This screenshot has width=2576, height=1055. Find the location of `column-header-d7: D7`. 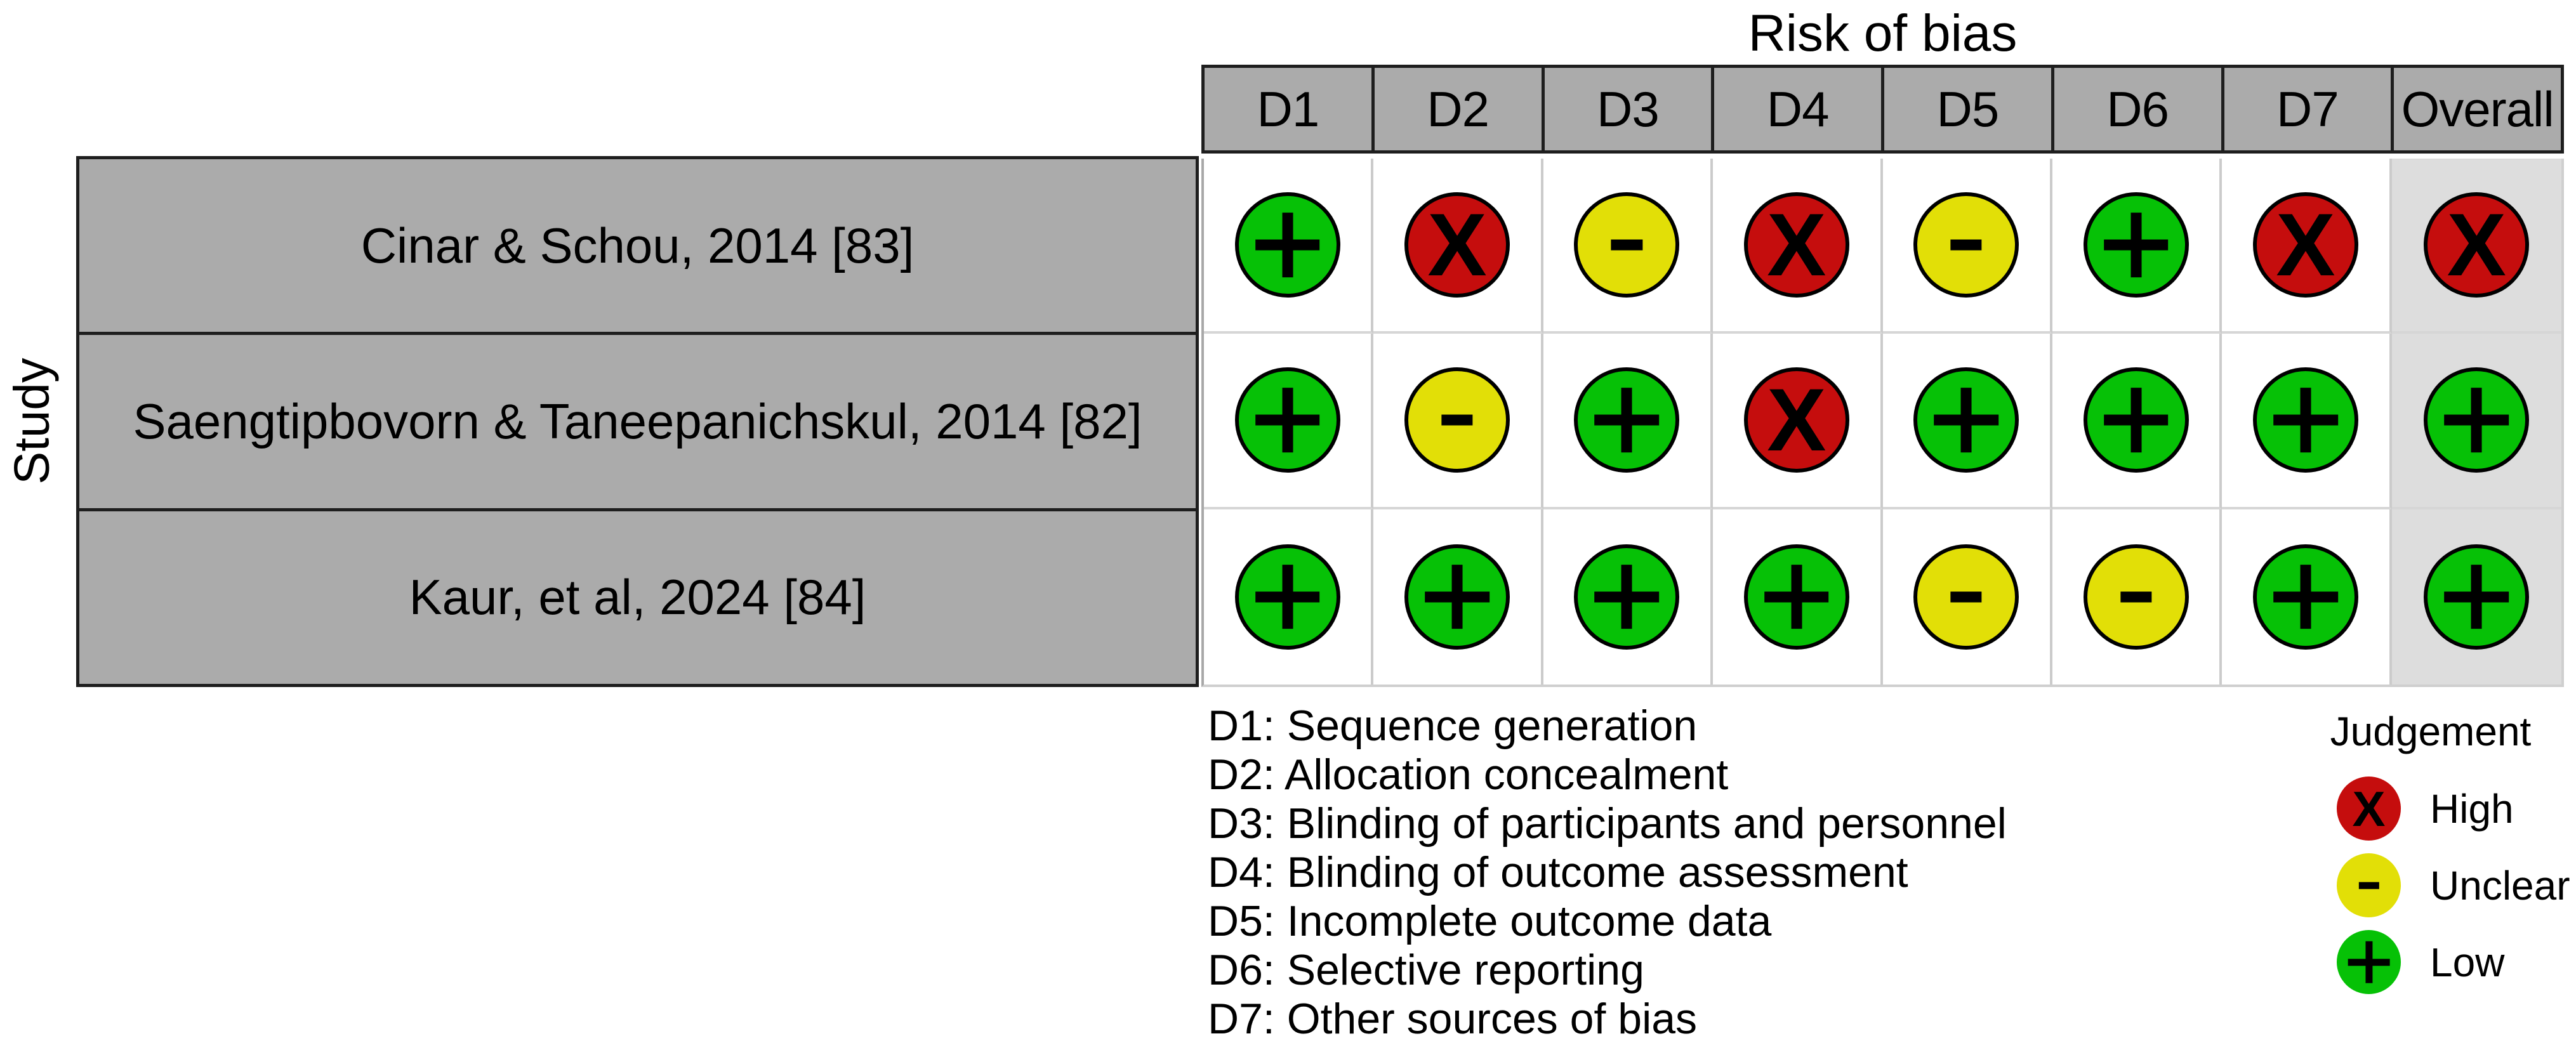

column-header-d7: D7 is located at coordinates (2309, 109).